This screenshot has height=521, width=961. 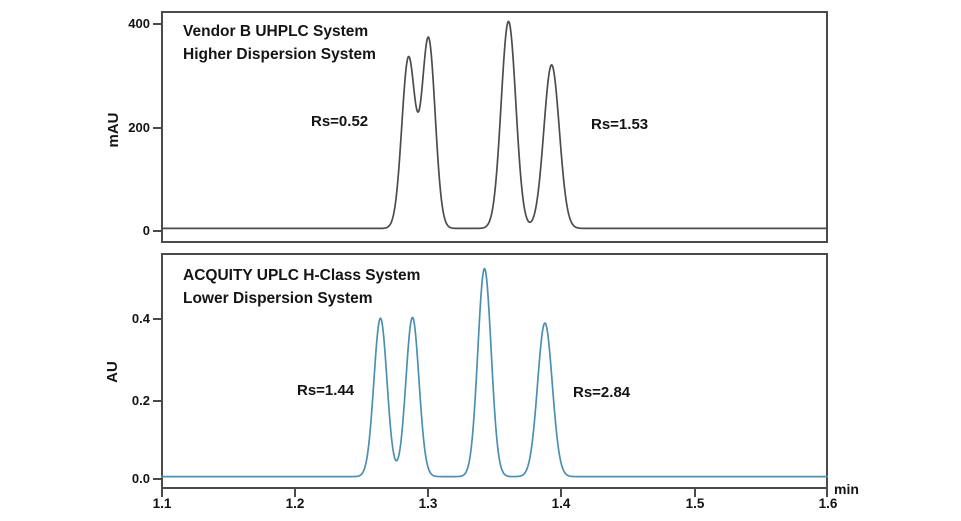 I want to click on top-ytick-400: 400, so click(x=139, y=23).